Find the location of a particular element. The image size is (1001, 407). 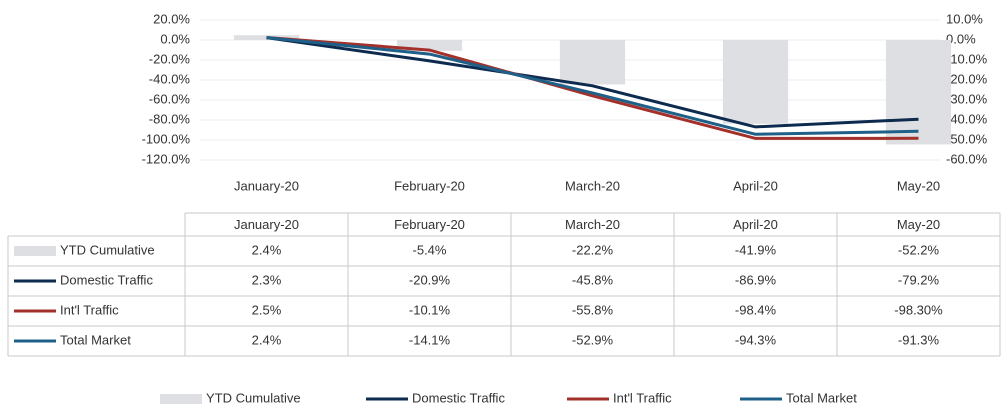

table-header: March-20 is located at coordinates (592, 224).